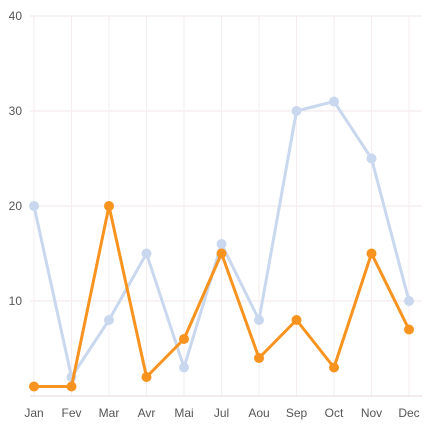 The width and height of the screenshot is (448, 447). Describe the element at coordinates (408, 413) in the screenshot. I see `x-tick-label: Dec` at that location.